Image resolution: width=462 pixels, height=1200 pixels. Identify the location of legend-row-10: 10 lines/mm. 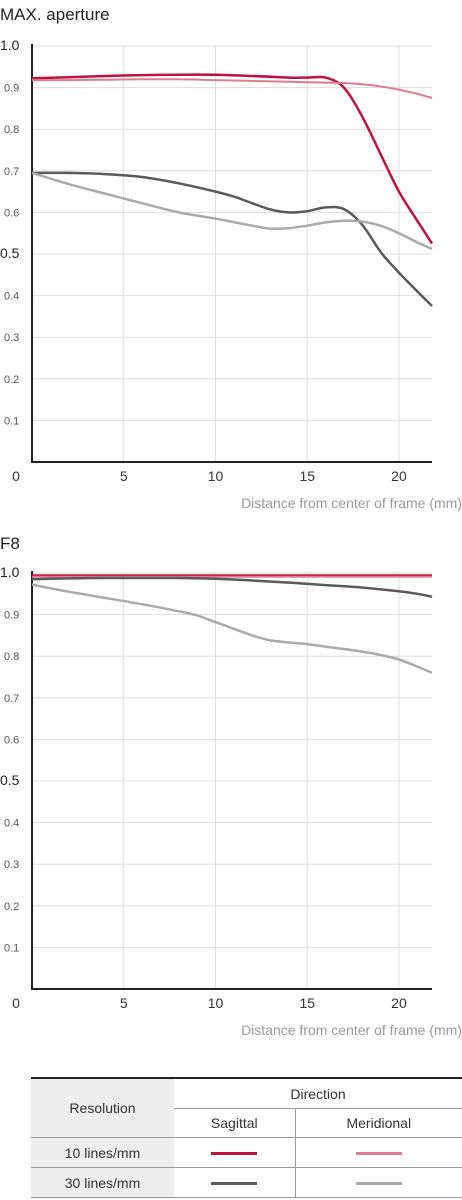
(246, 1152).